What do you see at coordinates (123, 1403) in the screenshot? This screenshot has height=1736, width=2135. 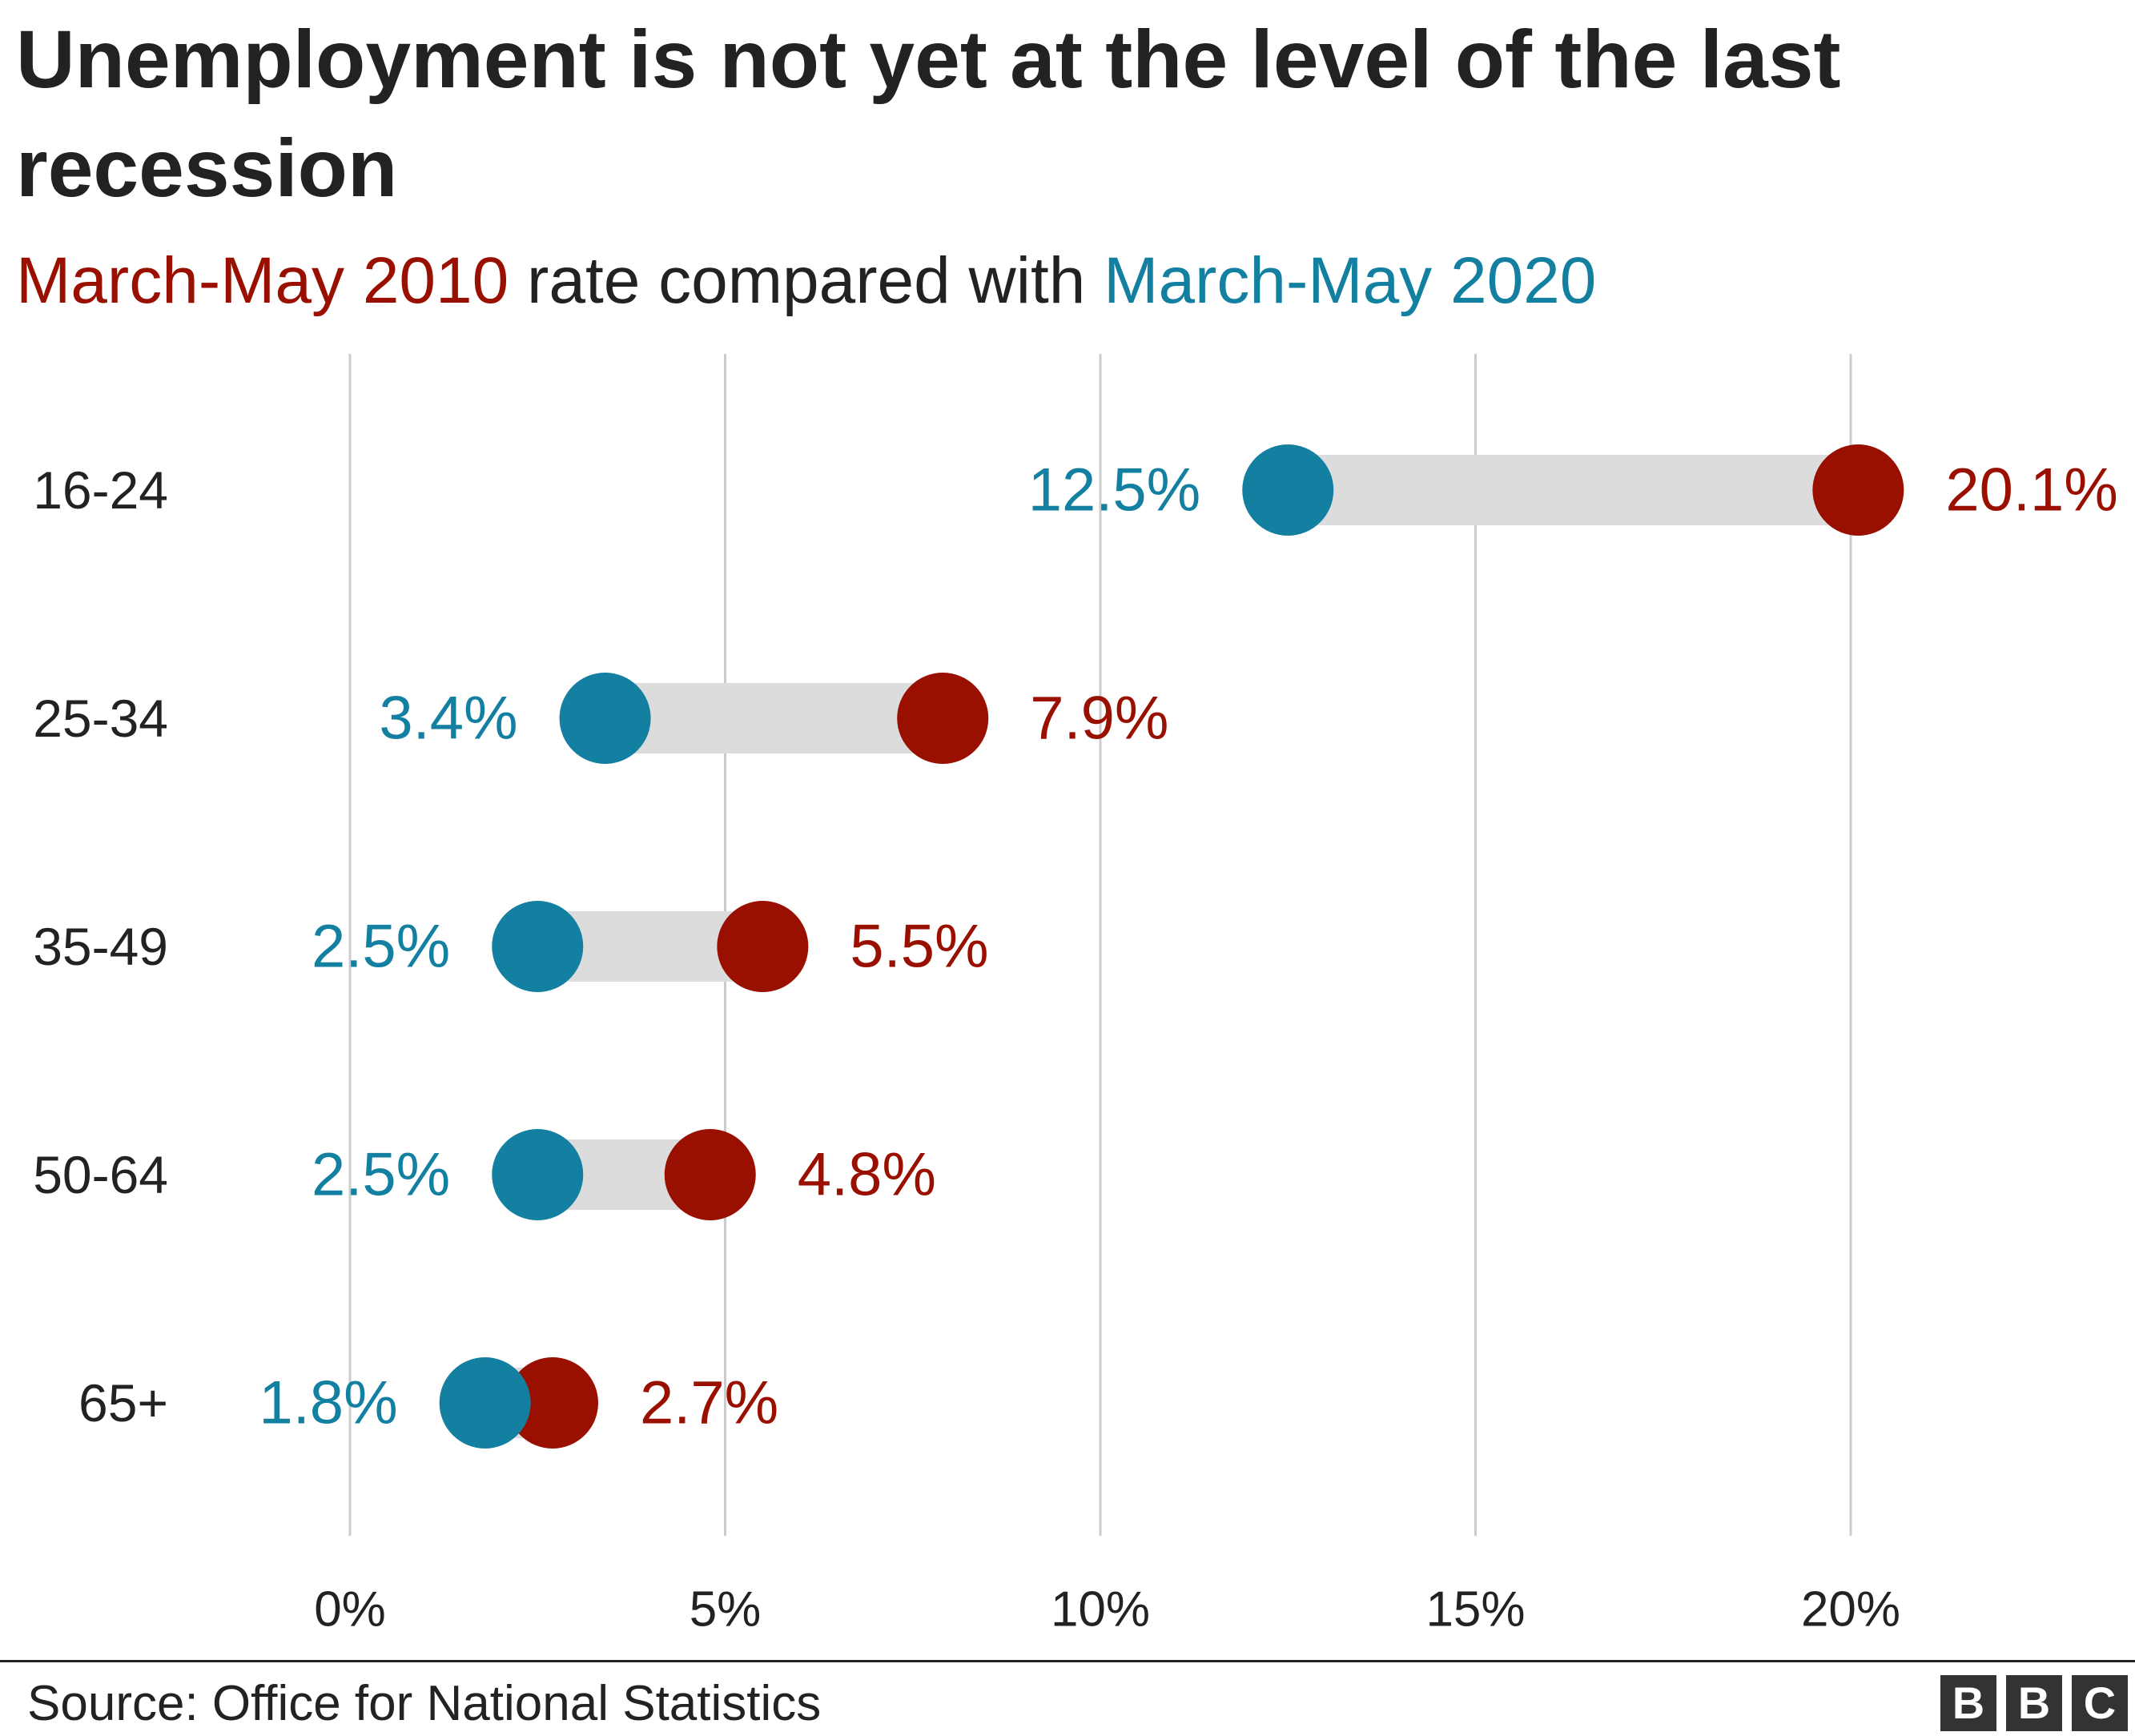 I see `category-label-65+: 65+` at bounding box center [123, 1403].